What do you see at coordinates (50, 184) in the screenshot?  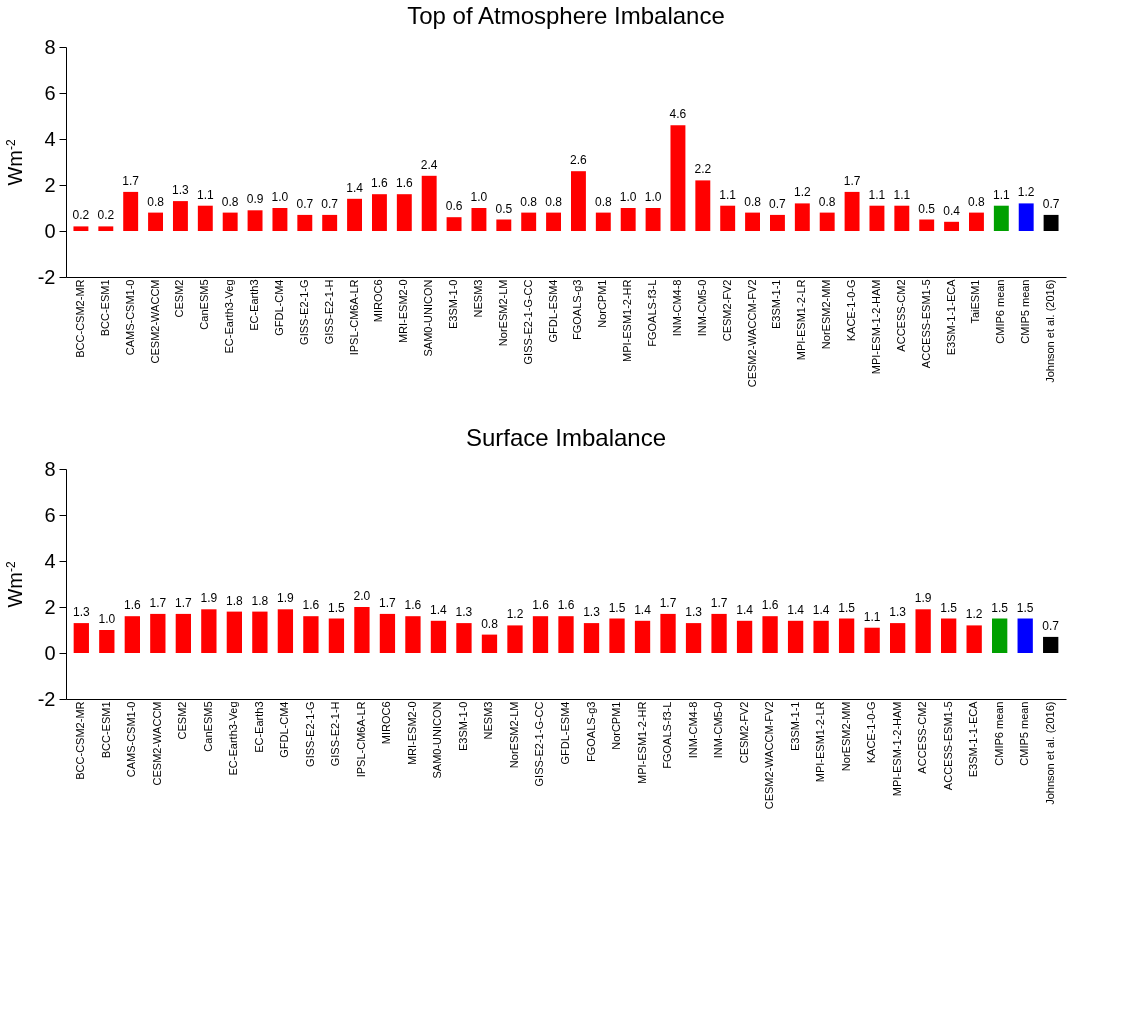 I see `y-tick-label: 2` at bounding box center [50, 184].